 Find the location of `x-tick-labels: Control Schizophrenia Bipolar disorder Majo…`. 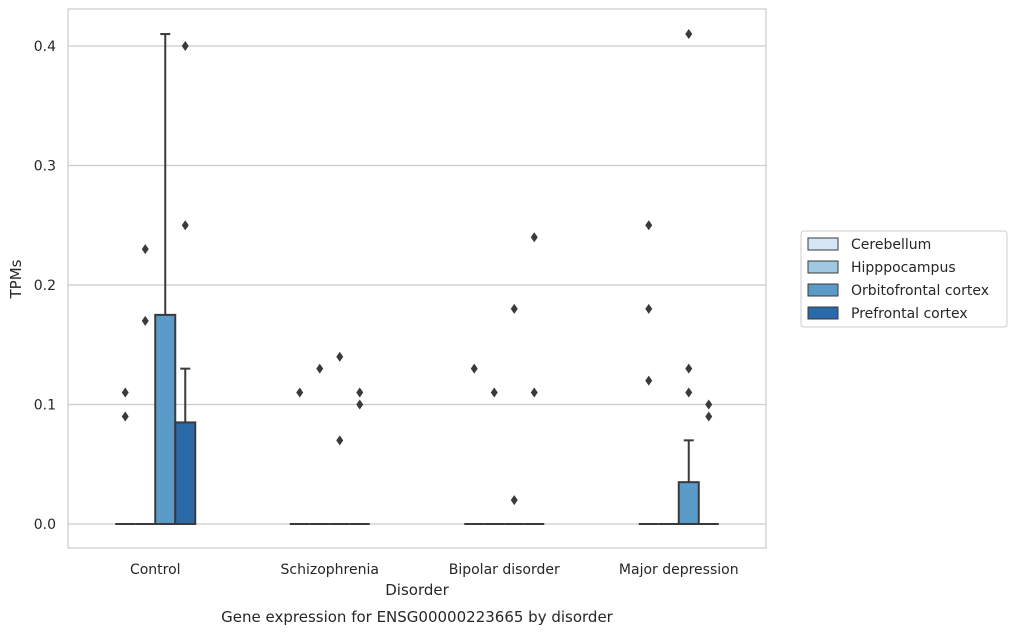

x-tick-labels: Control Schizophrenia Bipolar disorder Majo… is located at coordinates (434, 570).